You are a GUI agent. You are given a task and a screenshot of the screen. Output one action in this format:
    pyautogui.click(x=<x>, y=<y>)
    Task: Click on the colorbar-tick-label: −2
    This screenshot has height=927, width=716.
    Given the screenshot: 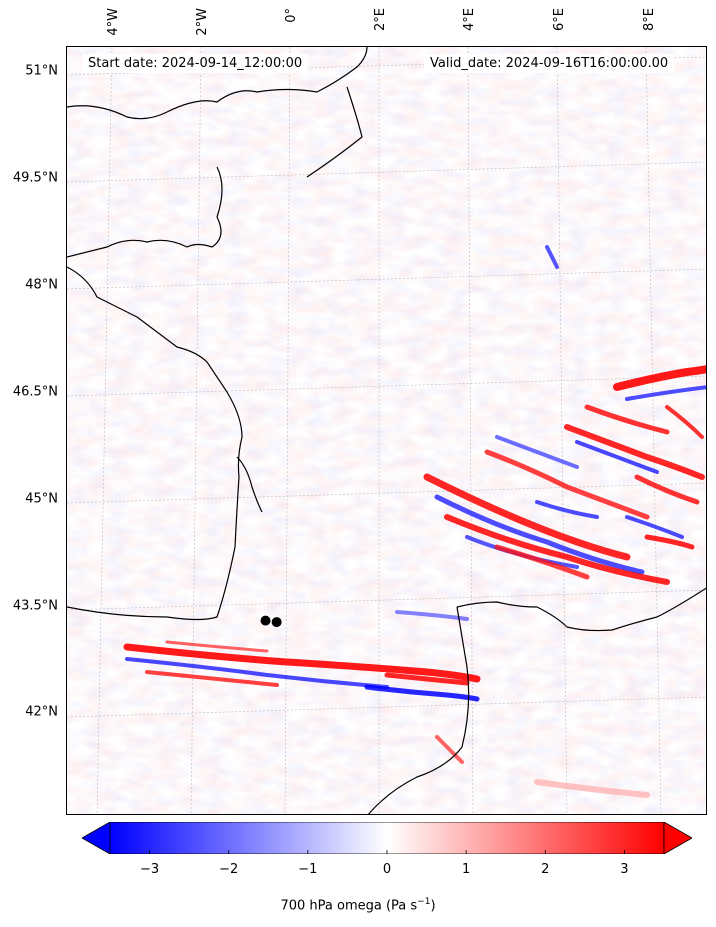 What is the action you would take?
    pyautogui.click(x=229, y=869)
    